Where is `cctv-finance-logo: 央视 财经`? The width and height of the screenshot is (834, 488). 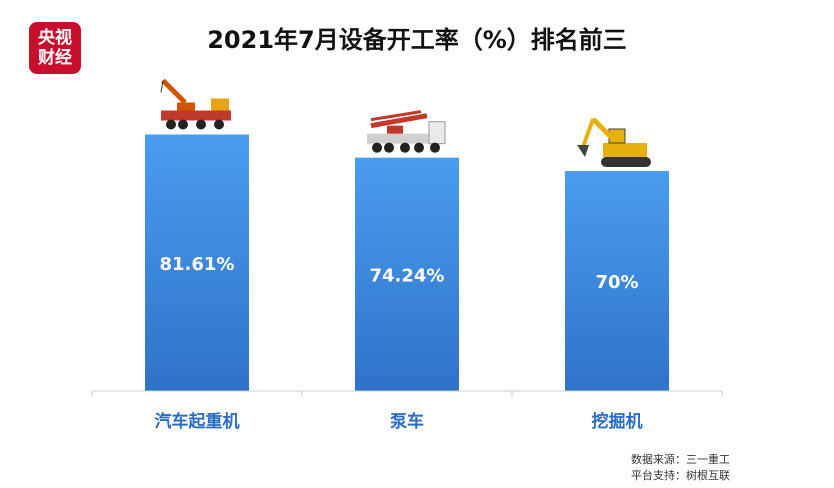
cctv-finance-logo: 央视 财经 is located at coordinates (55, 48).